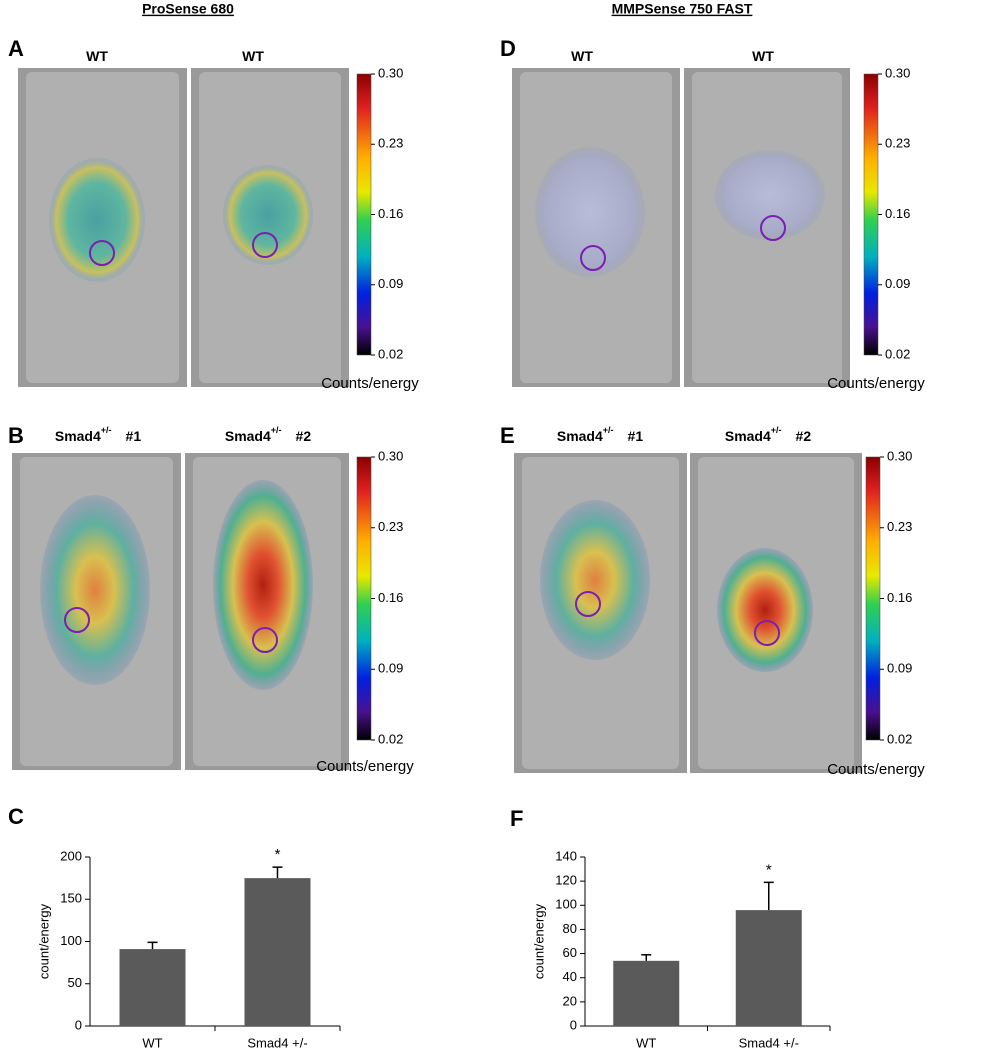 The width and height of the screenshot is (996, 1050). What do you see at coordinates (508, 48) in the screenshot?
I see `panel-letter: D` at bounding box center [508, 48].